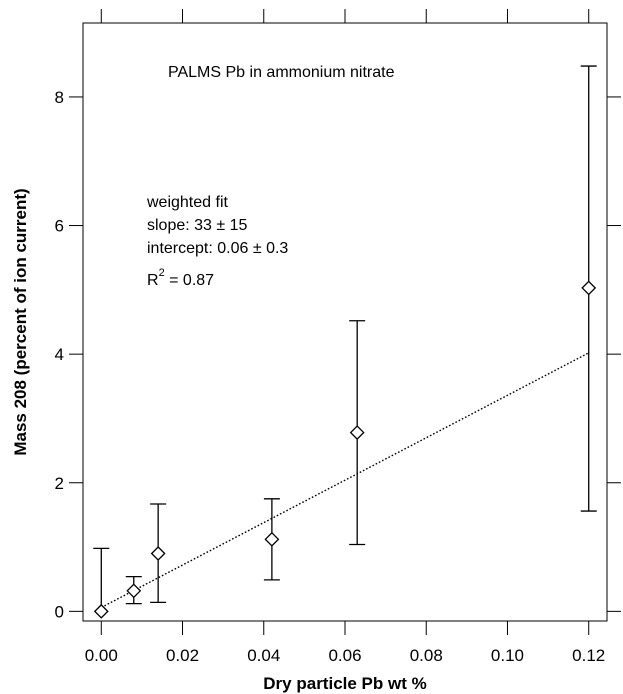 Image resolution: width=623 pixels, height=694 pixels. I want to click on x-tick-label-6: 0.12, so click(588, 655).